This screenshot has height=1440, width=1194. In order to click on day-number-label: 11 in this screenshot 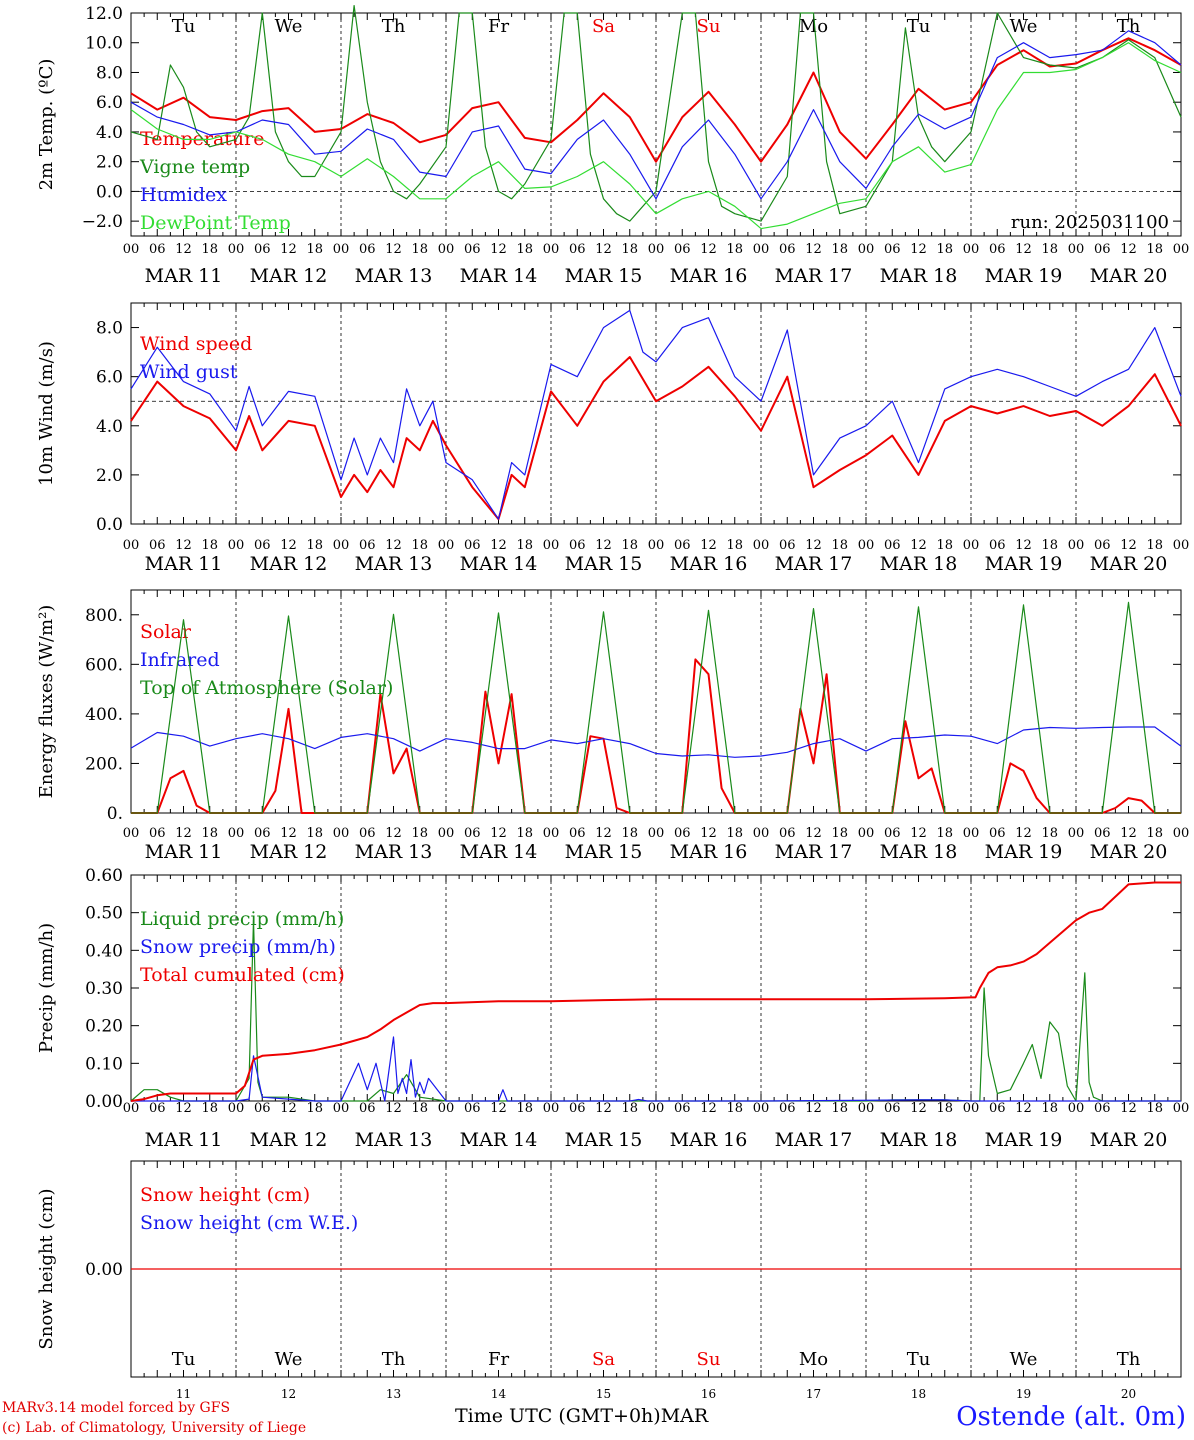, I will do `click(183, 1394)`.